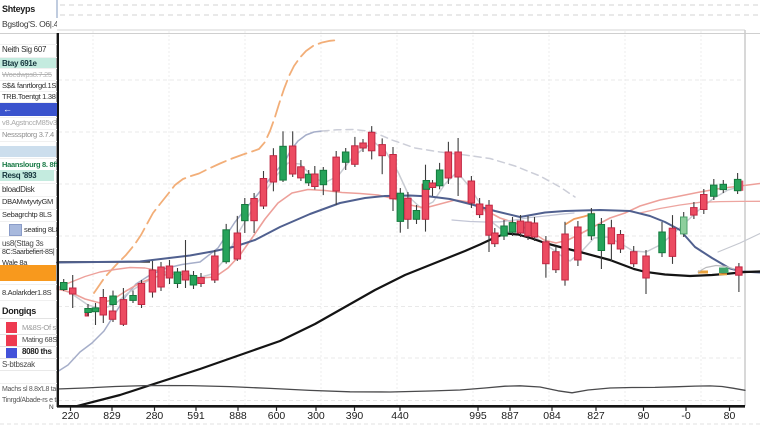  Describe the element at coordinates (478, 416) in the screenshot. I see `svg-text: 995` at that location.